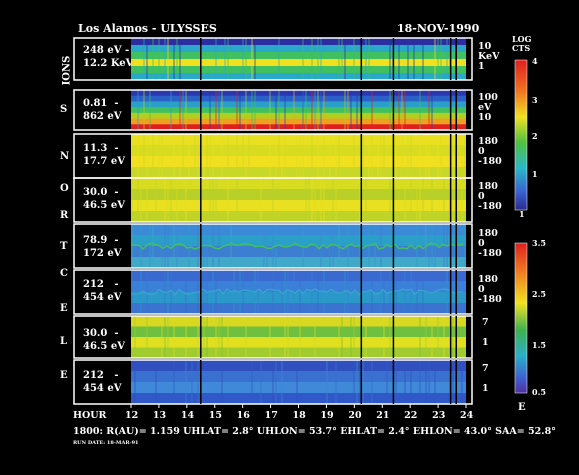 The height and width of the screenshot is (475, 579). I want to click on colorbar-log-tick-3: 3, so click(535, 100).